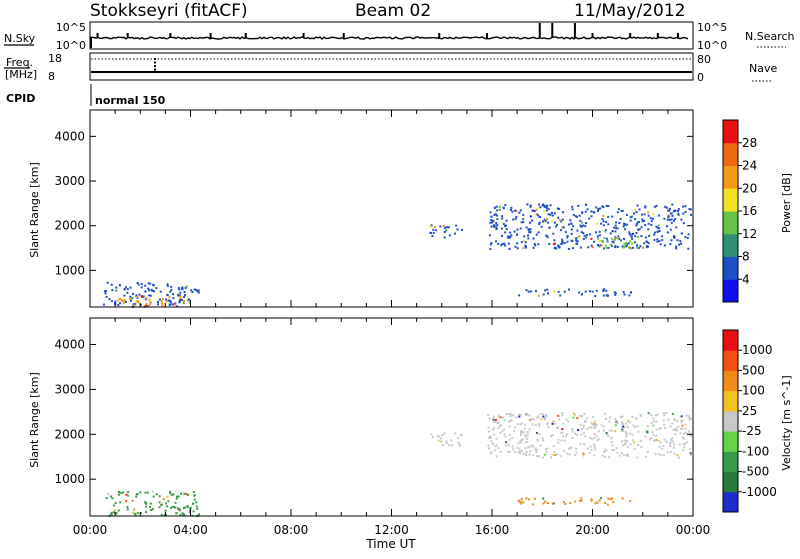 This screenshot has height=559, width=800. Describe the element at coordinates (69, 270) in the screenshot. I see `power-ytick-label: 1000` at that location.